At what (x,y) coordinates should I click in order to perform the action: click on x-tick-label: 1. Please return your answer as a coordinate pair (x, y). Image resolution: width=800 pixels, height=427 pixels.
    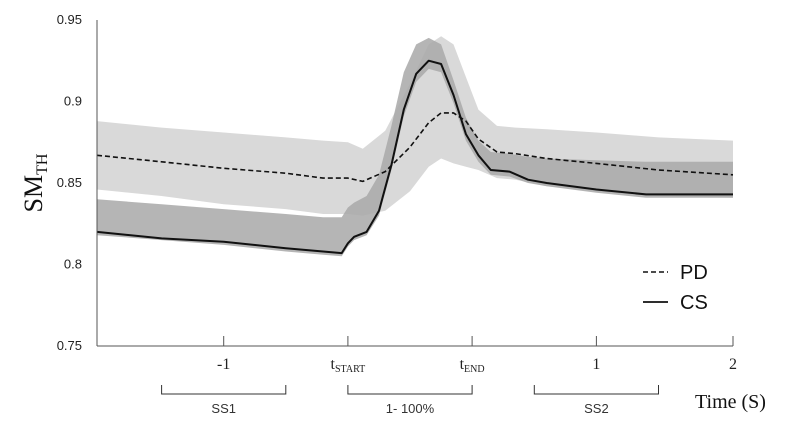
    Looking at the image, I should click on (596, 364).